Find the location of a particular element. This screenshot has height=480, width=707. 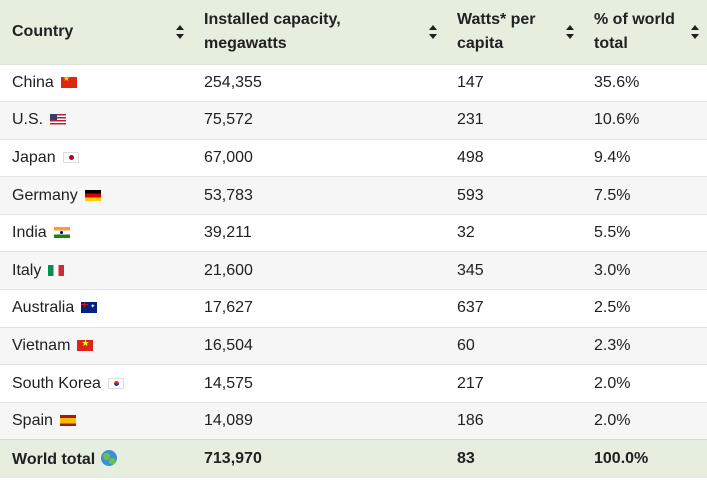

flag-jp-icon is located at coordinates (70, 157).